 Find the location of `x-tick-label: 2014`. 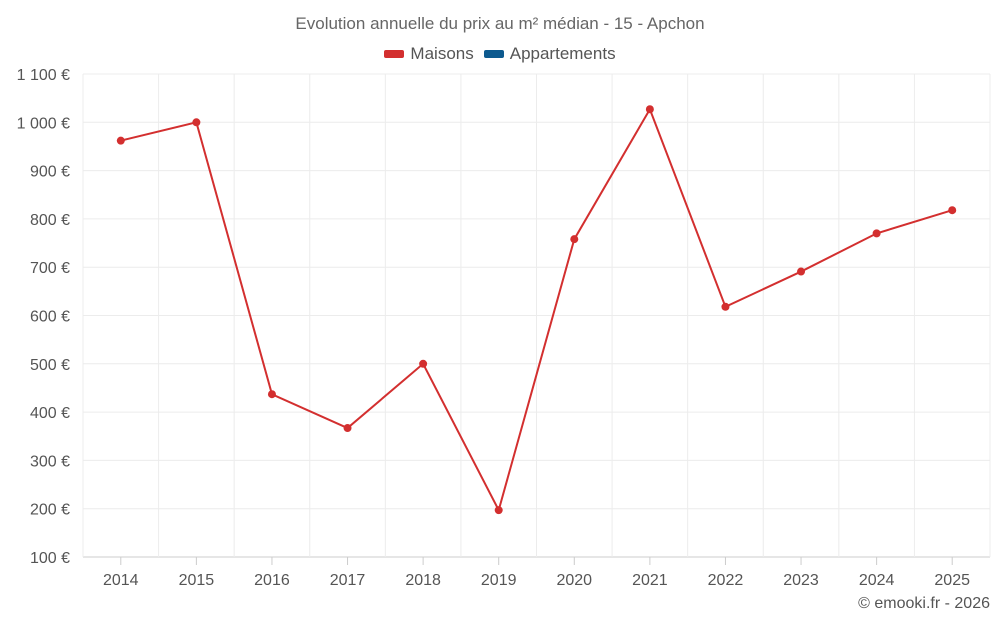

x-tick-label: 2014 is located at coordinates (121, 580).